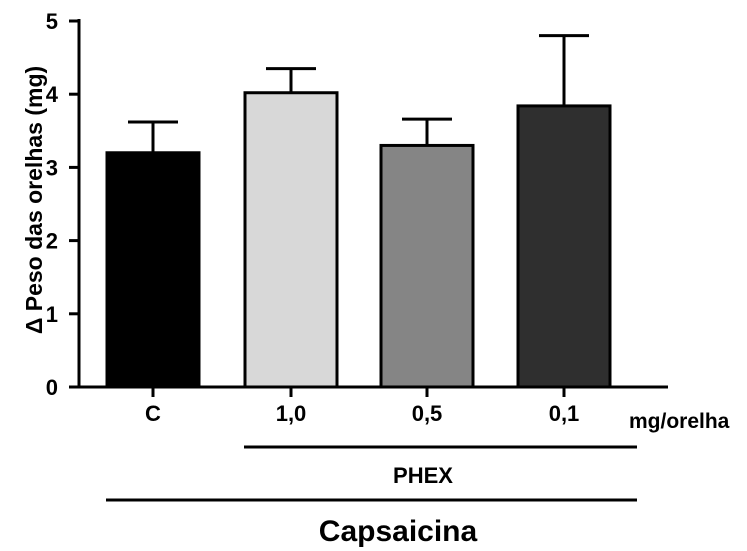  Describe the element at coordinates (34, 200) in the screenshot. I see `y-axis-label: Δ Peso das orelhas (mg)` at that location.